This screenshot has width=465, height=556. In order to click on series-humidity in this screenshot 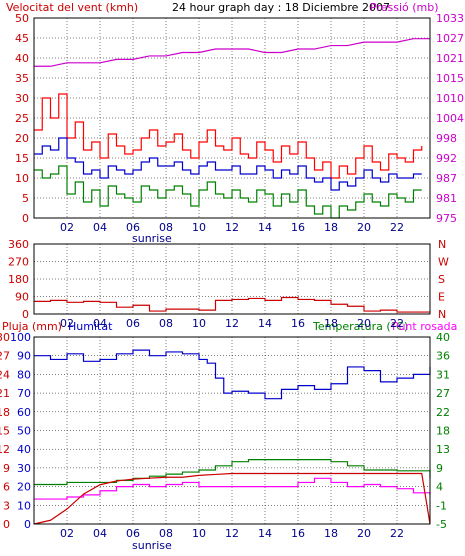, I will do `click(232, 374)`.